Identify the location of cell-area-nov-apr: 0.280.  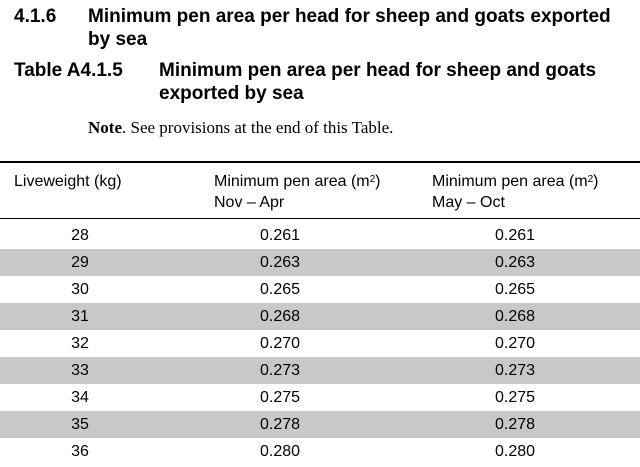
(280, 451).